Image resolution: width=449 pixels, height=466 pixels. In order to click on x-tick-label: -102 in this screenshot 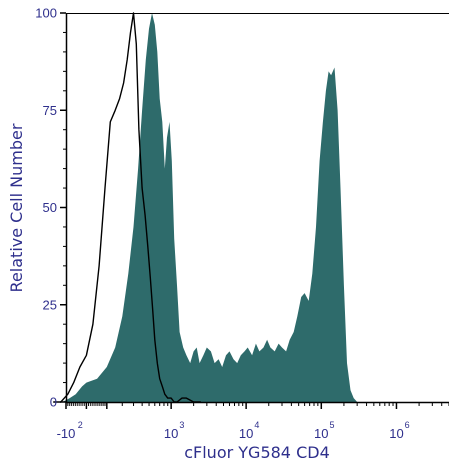, I will do `click(70, 430)`.